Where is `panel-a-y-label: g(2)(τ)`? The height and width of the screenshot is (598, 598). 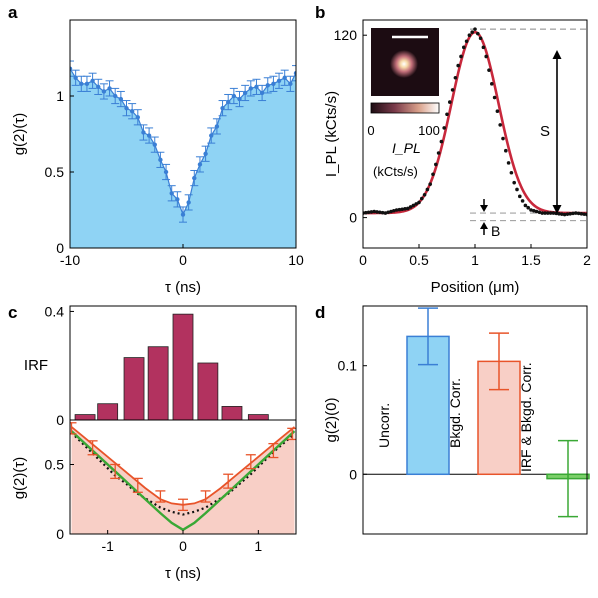
panel-a-y-label: g(2)(τ) is located at coordinates (19, 134).